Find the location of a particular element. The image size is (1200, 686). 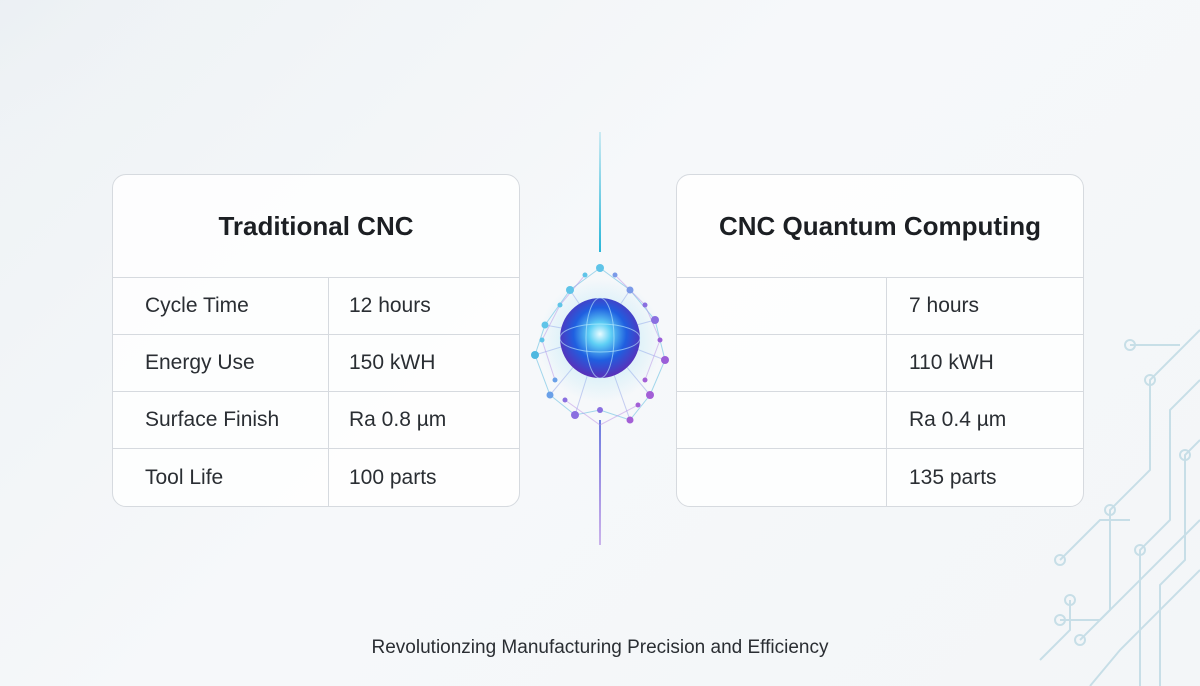

circuit-trace-pattern is located at coordinates (1119, 507).